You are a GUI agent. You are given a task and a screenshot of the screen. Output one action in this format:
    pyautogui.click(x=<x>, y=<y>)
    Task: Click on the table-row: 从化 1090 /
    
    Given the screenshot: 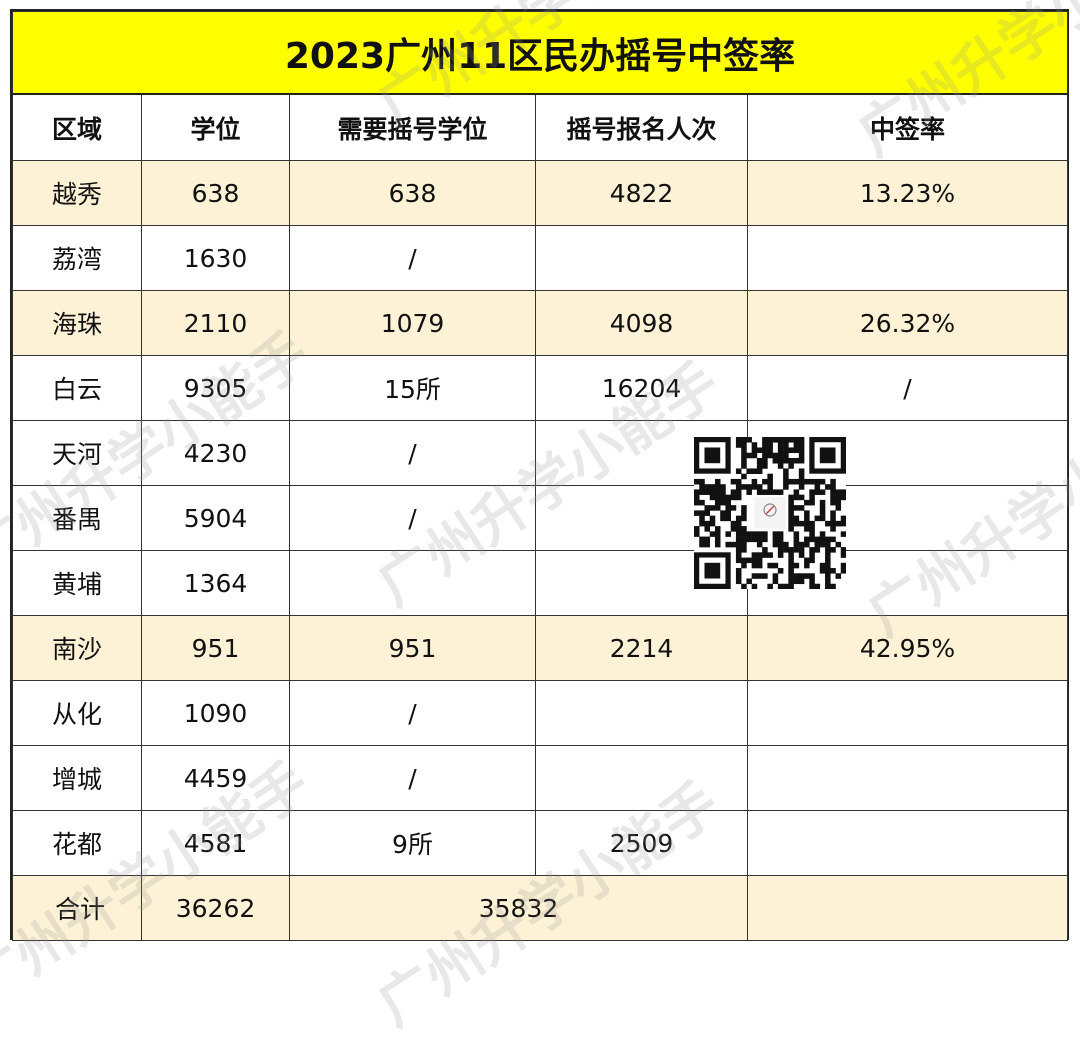 What is the action you would take?
    pyautogui.click(x=540, y=713)
    